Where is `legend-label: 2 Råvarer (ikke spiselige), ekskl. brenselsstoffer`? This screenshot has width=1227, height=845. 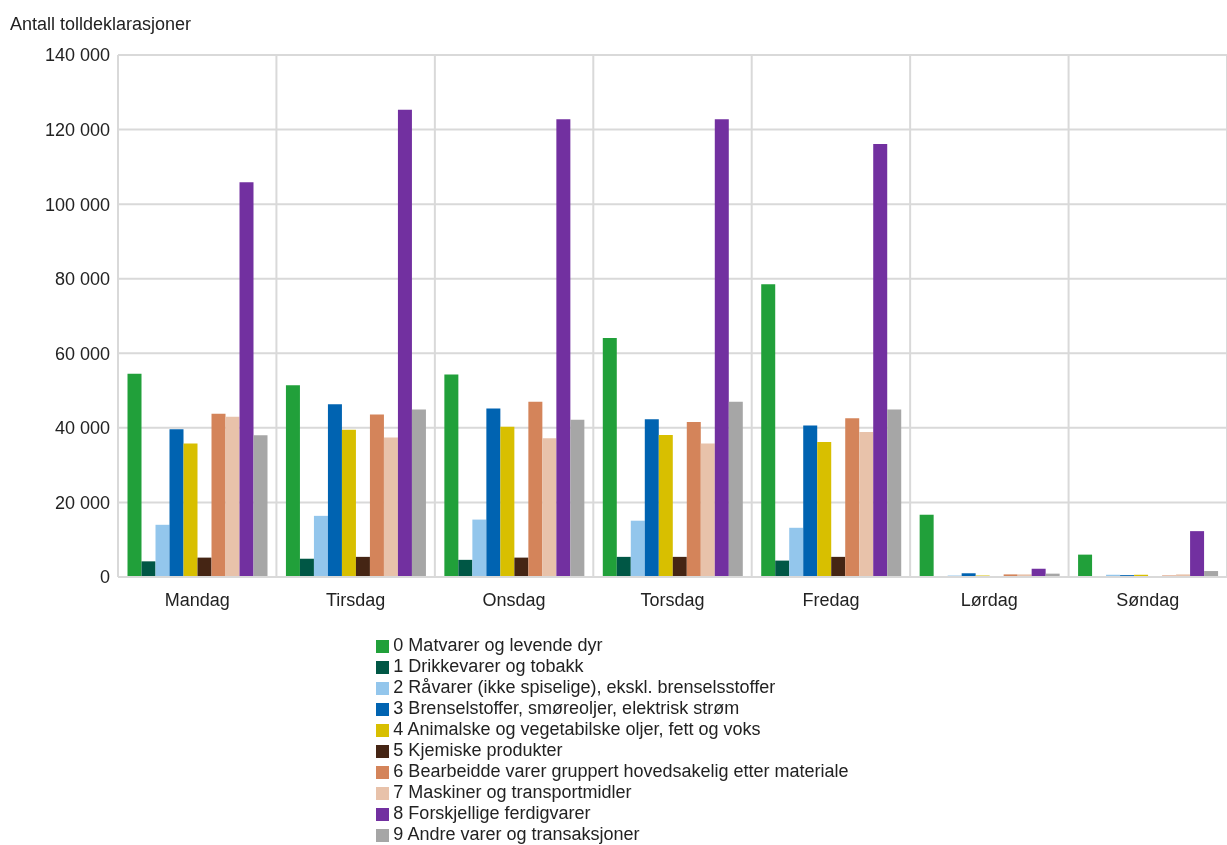
legend-label: 2 Råvarer (ikke spiselige), ekskl. brenselsstoffer is located at coordinates (584, 687).